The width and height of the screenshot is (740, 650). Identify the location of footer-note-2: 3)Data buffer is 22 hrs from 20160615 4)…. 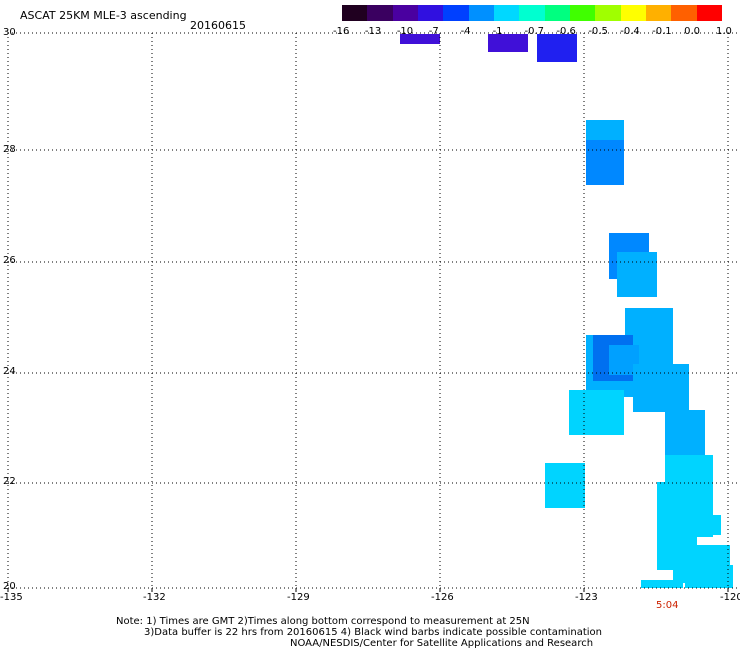
(373, 632).